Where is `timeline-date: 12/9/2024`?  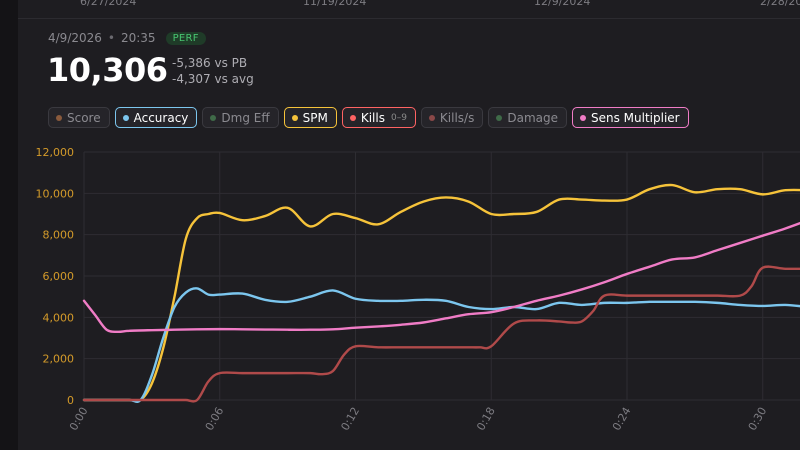 timeline-date: 12/9/2024 is located at coordinates (562, 4).